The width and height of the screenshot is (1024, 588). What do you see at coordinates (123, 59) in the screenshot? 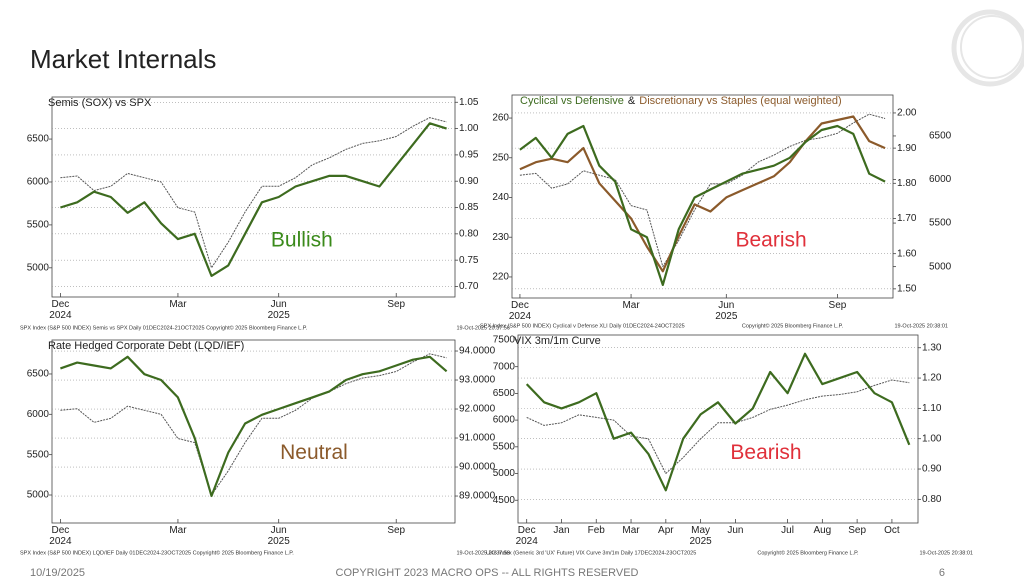
I see `slide-title: Market Internals` at bounding box center [123, 59].